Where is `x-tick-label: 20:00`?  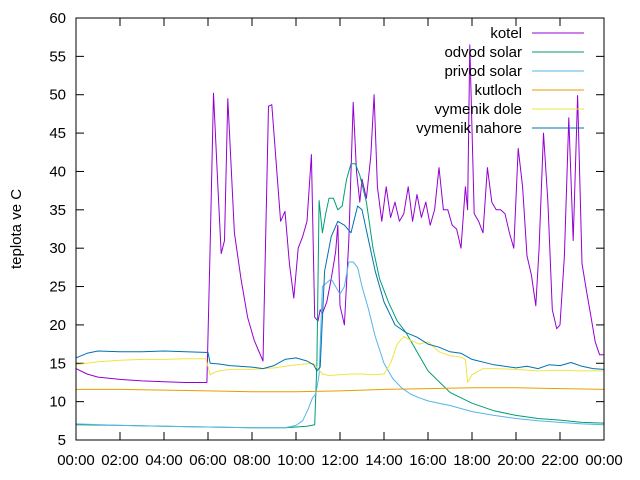
x-tick-label: 20:00 is located at coordinates (516, 460).